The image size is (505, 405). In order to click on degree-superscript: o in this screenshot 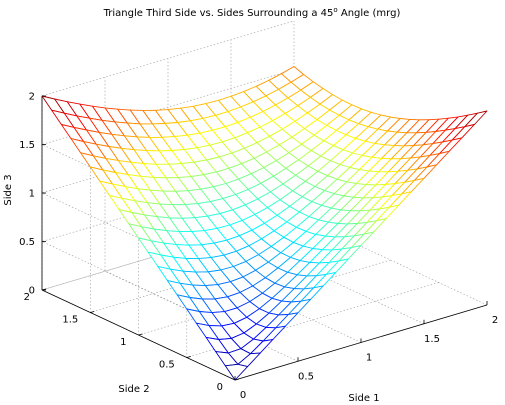, I will do `click(335, 10)`.